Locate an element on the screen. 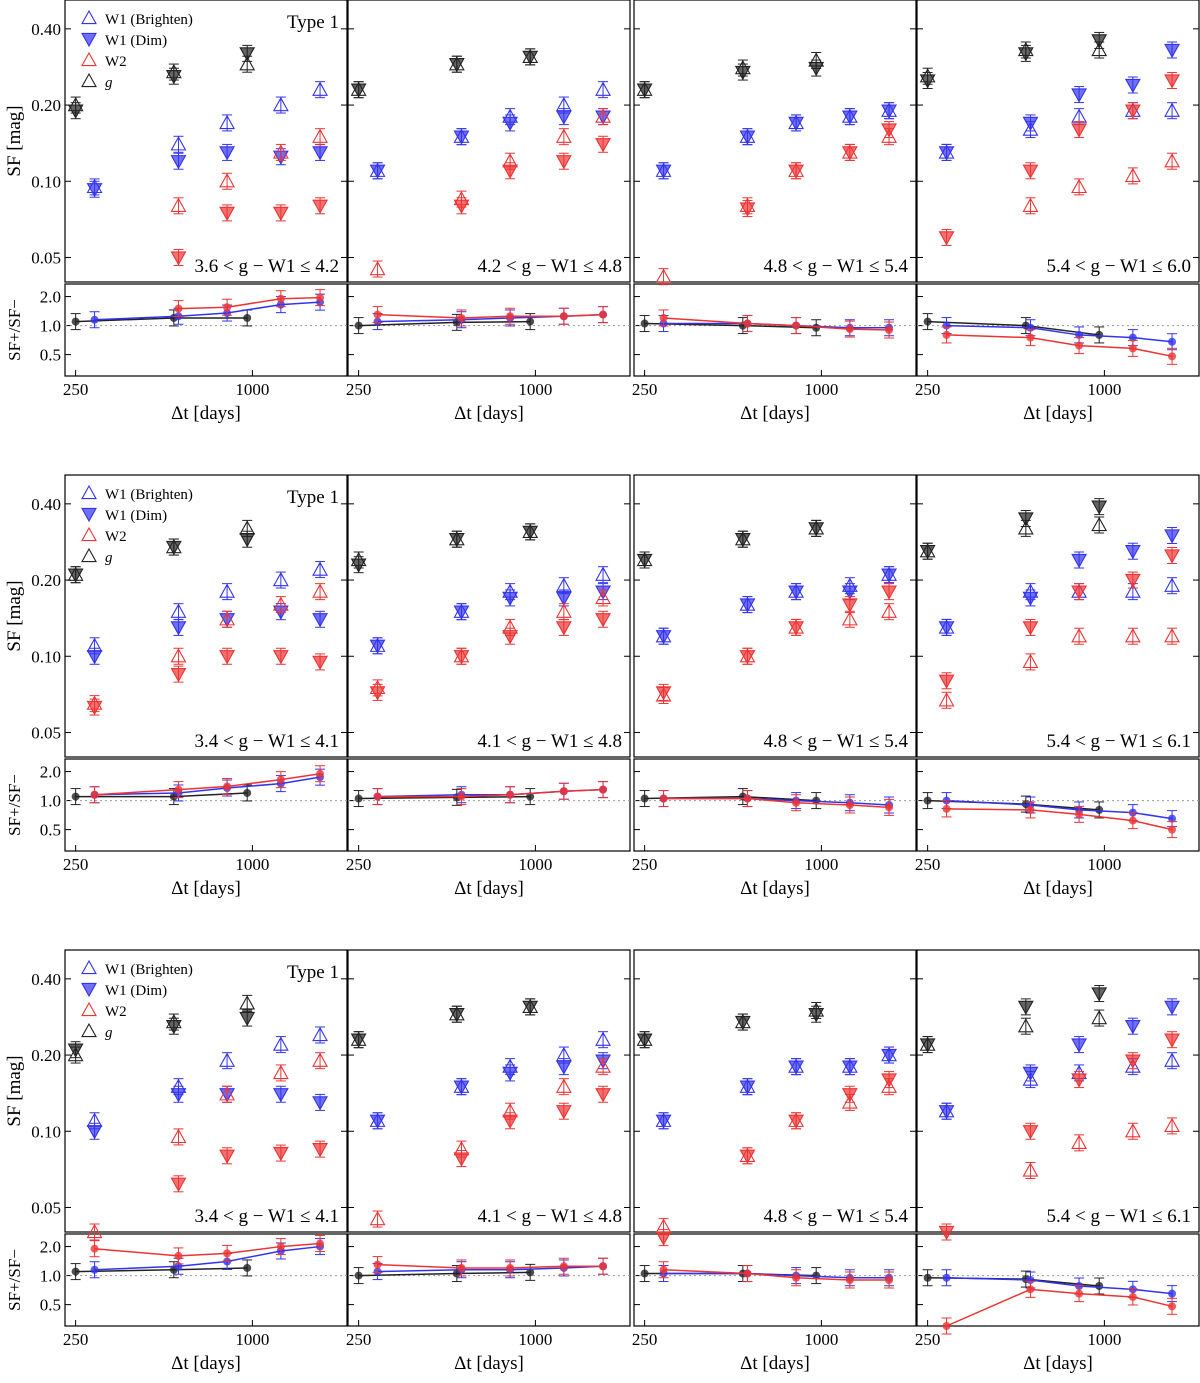 The image size is (1200, 1383). legend-marker-brighten is located at coordinates (89, 967).